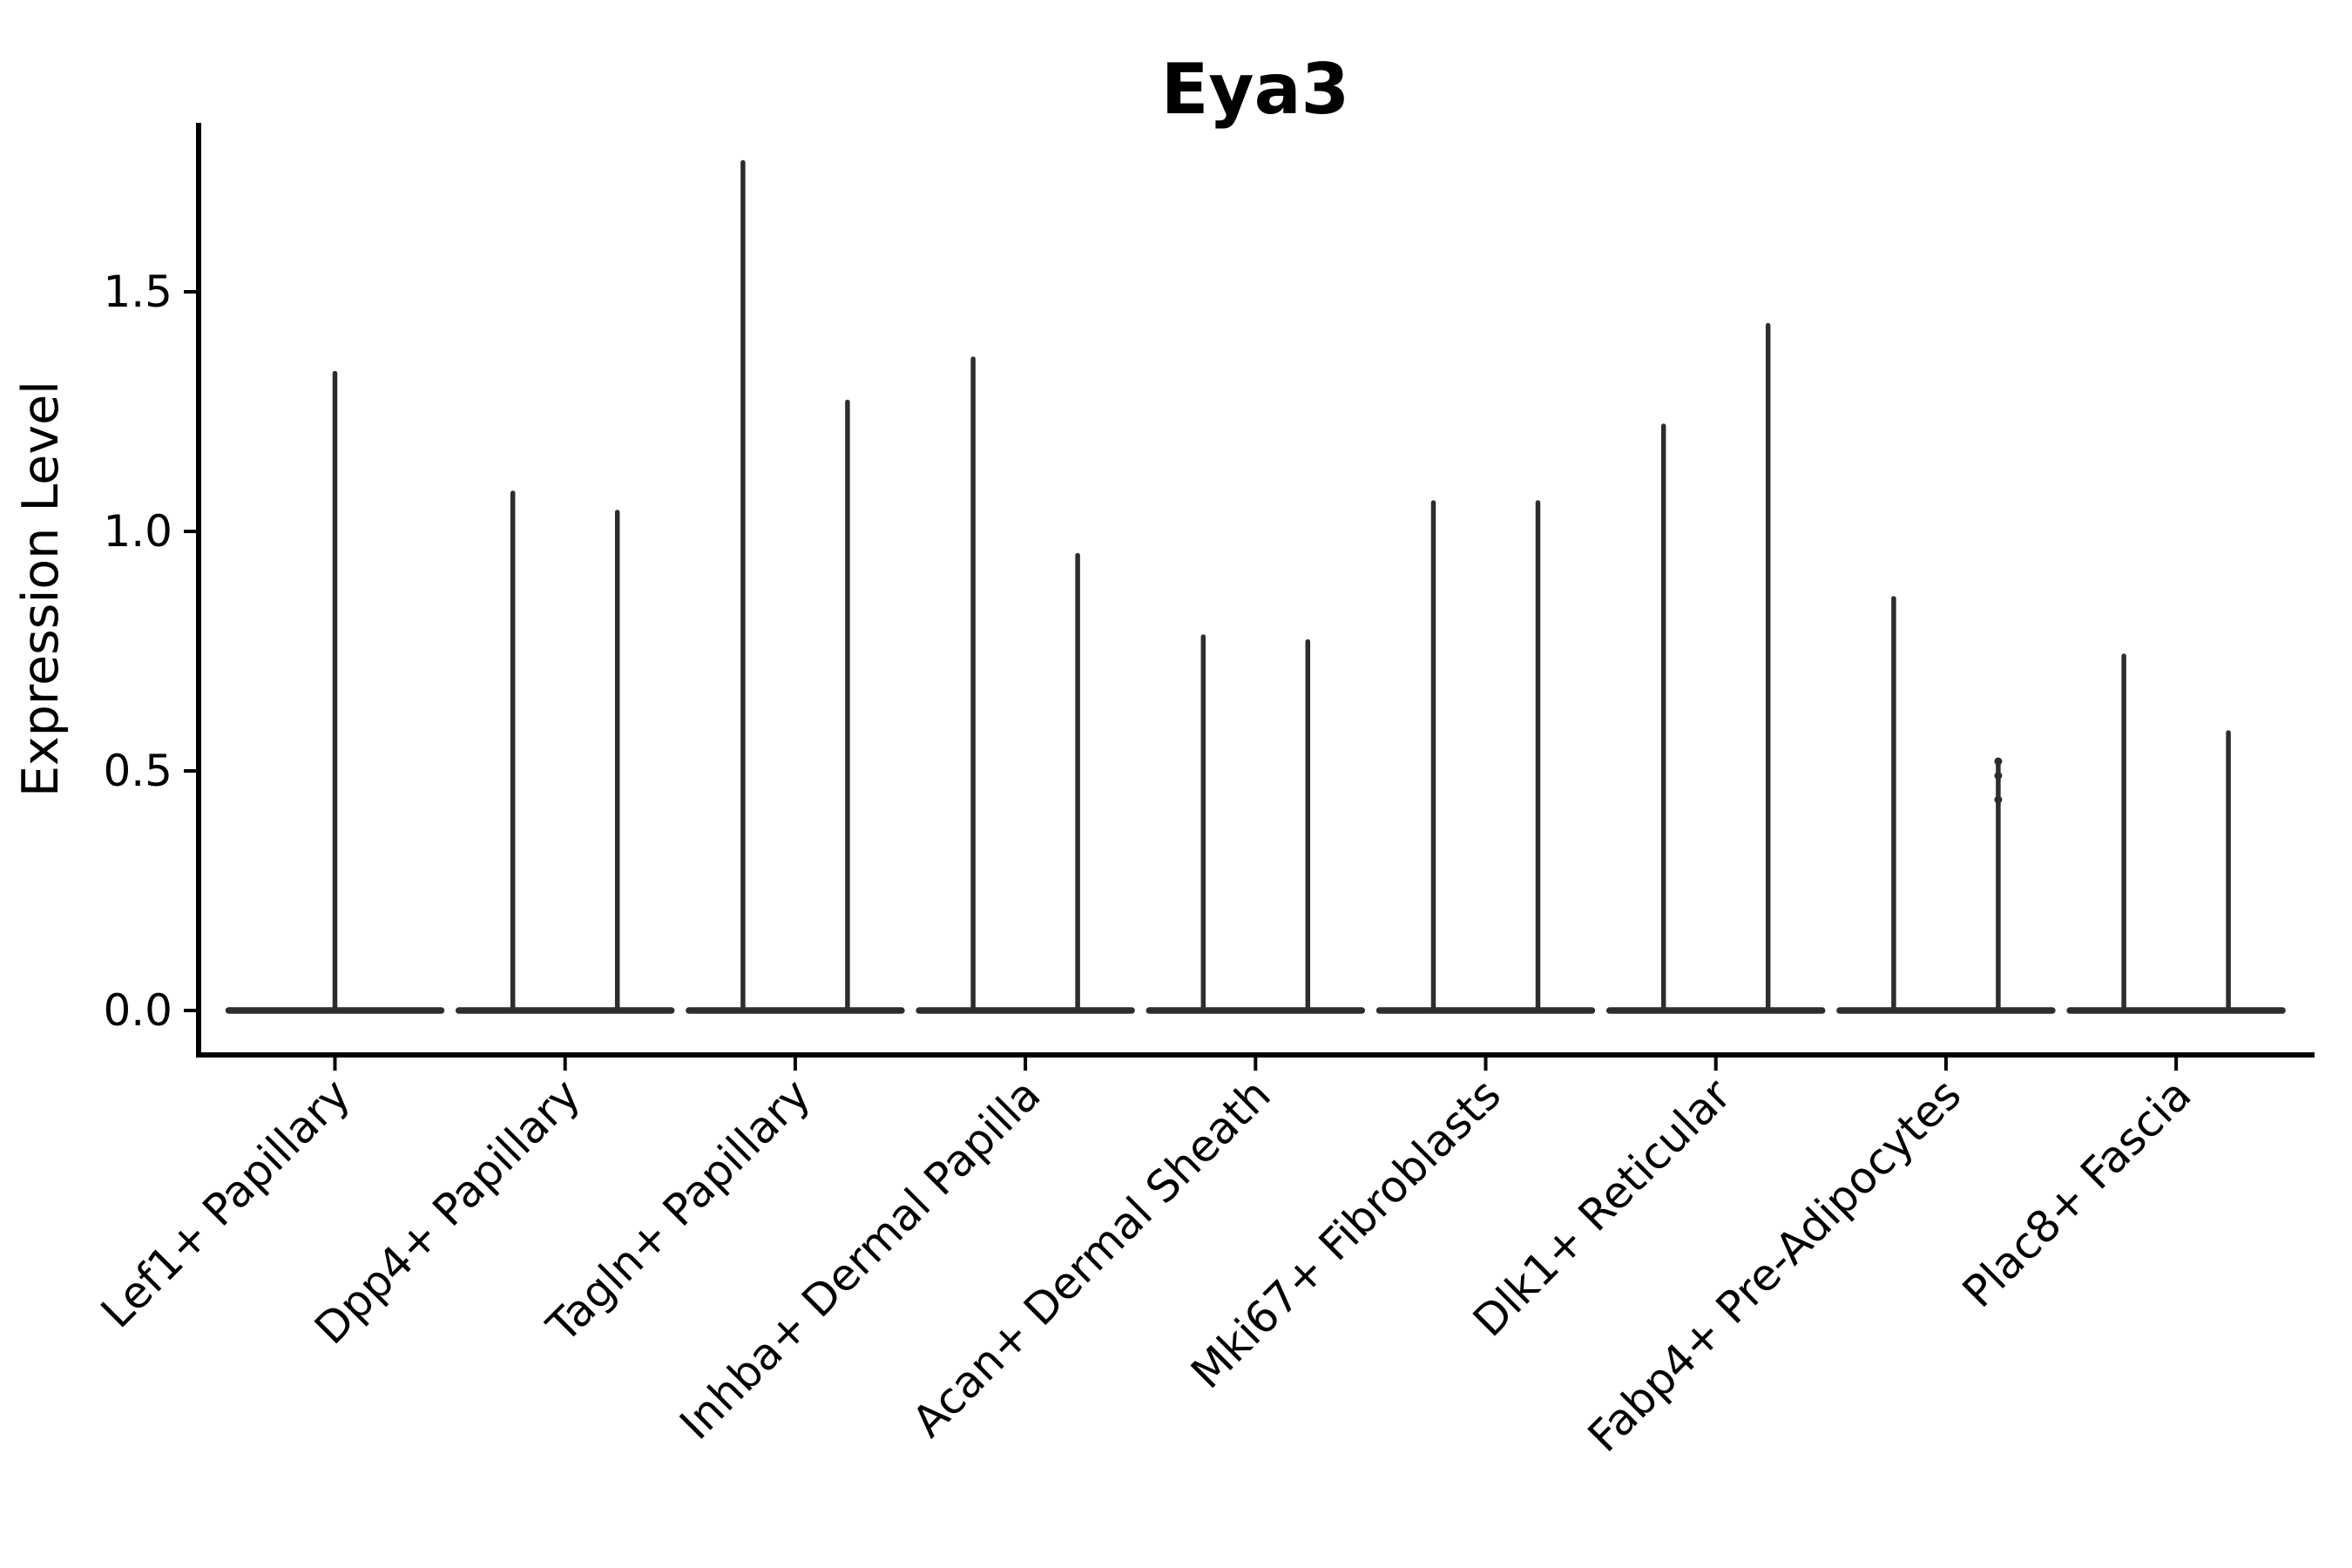 This screenshot has width=2352, height=1568. What do you see at coordinates (225, 1203) in the screenshot?
I see `x-category-label: Lef1+ Papillary` at bounding box center [225, 1203].